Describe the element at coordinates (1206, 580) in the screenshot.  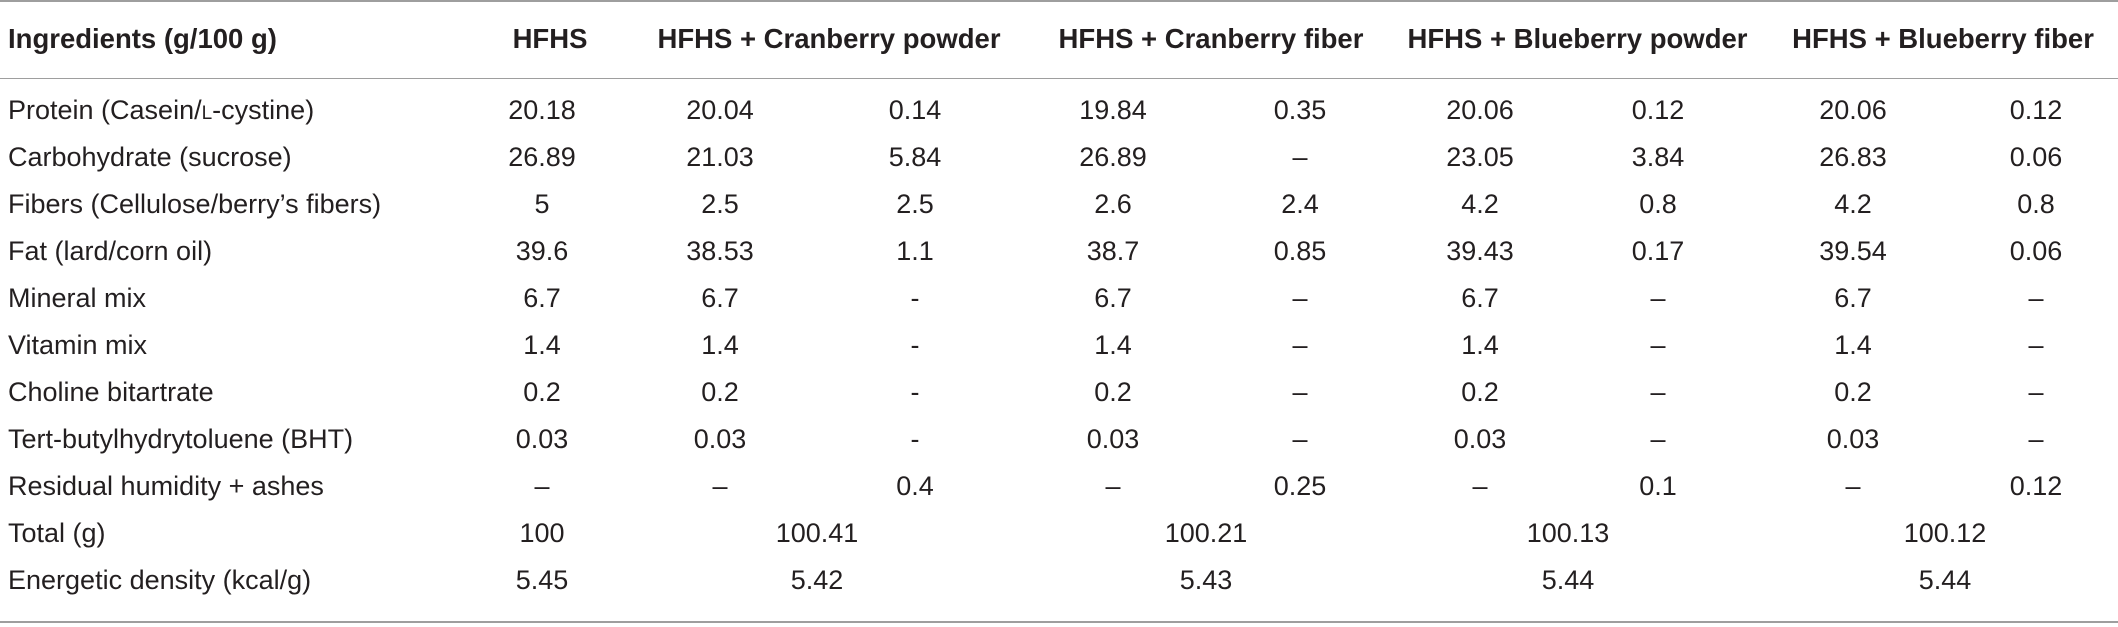
I see `total-cell: 5.43` at that location.